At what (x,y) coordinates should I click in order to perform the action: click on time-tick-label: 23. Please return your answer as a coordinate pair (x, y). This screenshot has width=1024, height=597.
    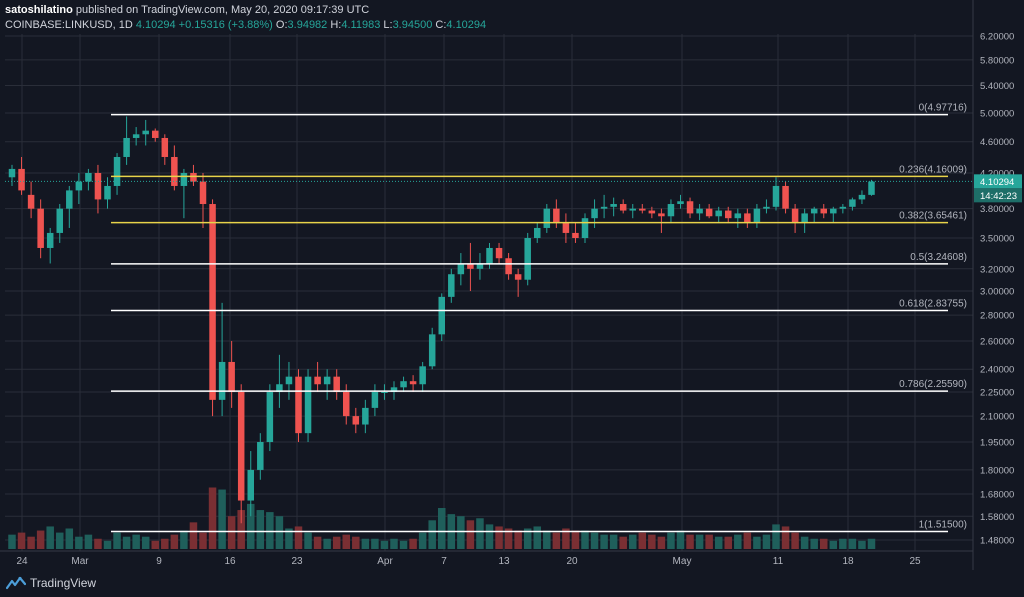
    Looking at the image, I should click on (297, 561).